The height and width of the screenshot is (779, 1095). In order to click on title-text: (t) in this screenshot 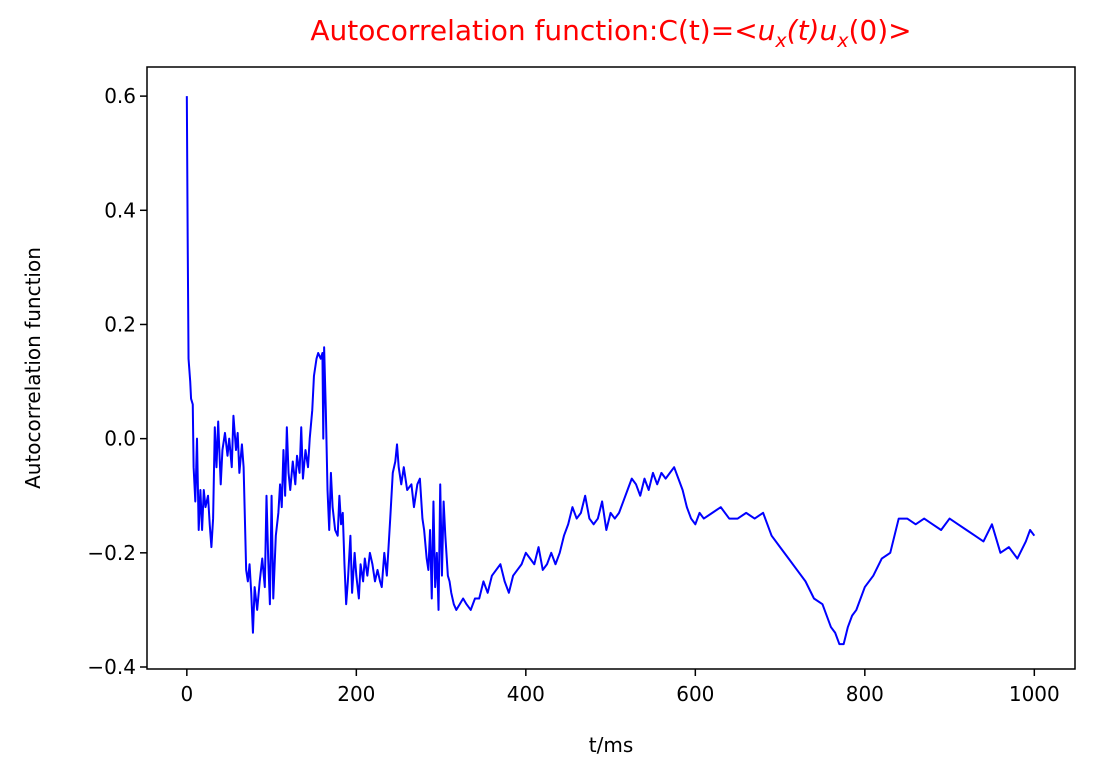, I will do `click(803, 30)`.